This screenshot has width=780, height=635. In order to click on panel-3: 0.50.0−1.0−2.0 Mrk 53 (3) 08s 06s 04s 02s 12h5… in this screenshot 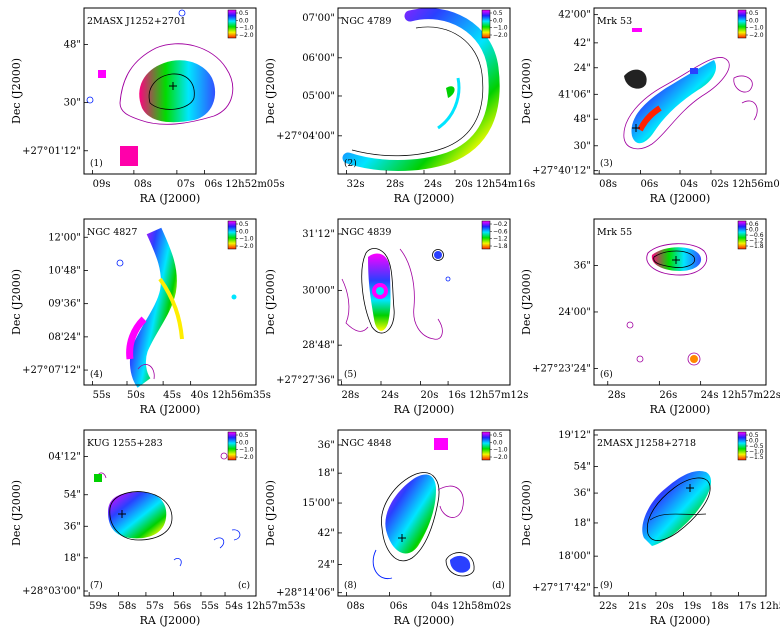, I will do `click(650, 106)`.